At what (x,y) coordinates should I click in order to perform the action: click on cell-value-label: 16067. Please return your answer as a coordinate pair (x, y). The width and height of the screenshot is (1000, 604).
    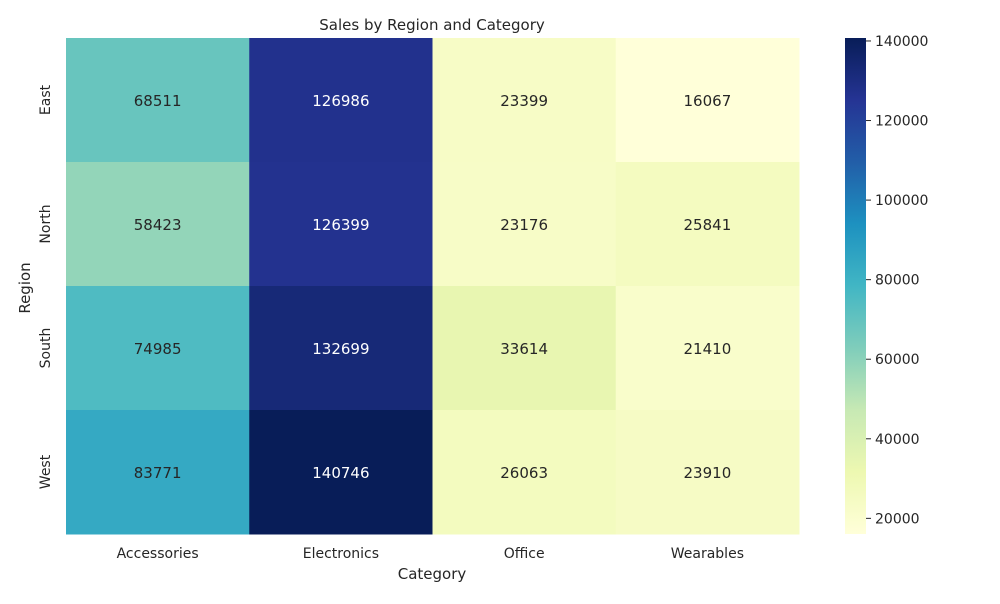
    Looking at the image, I should click on (708, 101).